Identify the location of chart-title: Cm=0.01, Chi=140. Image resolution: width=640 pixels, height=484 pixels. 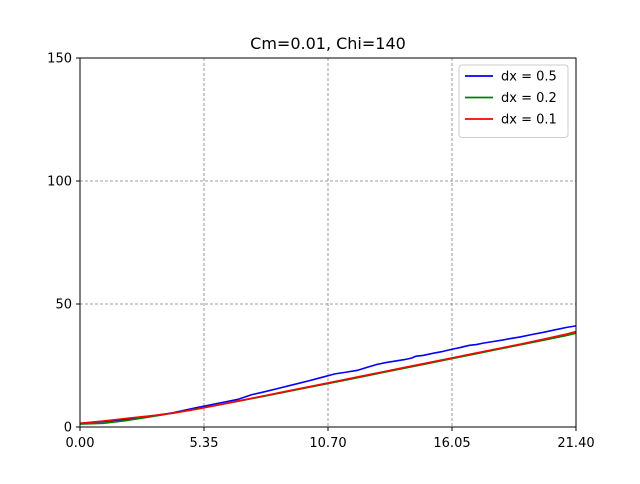
(328, 43).